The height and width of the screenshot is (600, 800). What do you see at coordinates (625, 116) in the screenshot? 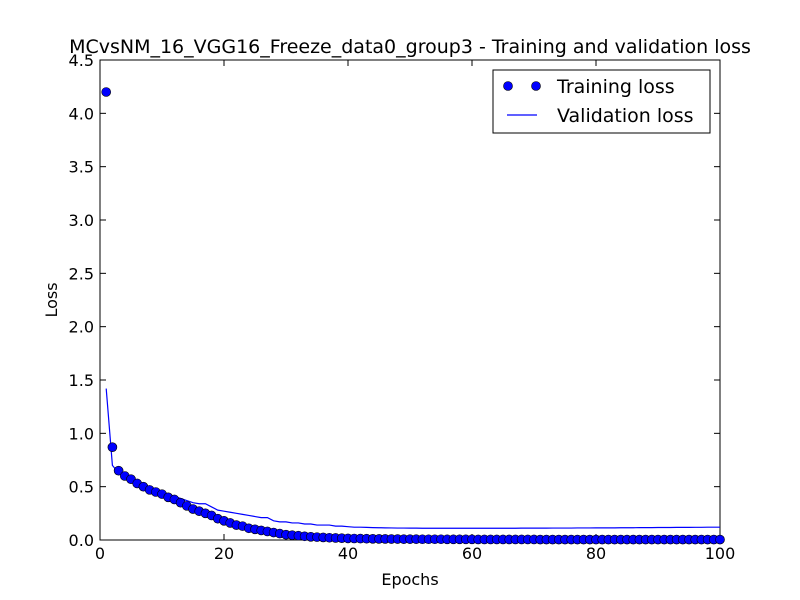
I see `legend-label-validation: Validation loss` at bounding box center [625, 116].